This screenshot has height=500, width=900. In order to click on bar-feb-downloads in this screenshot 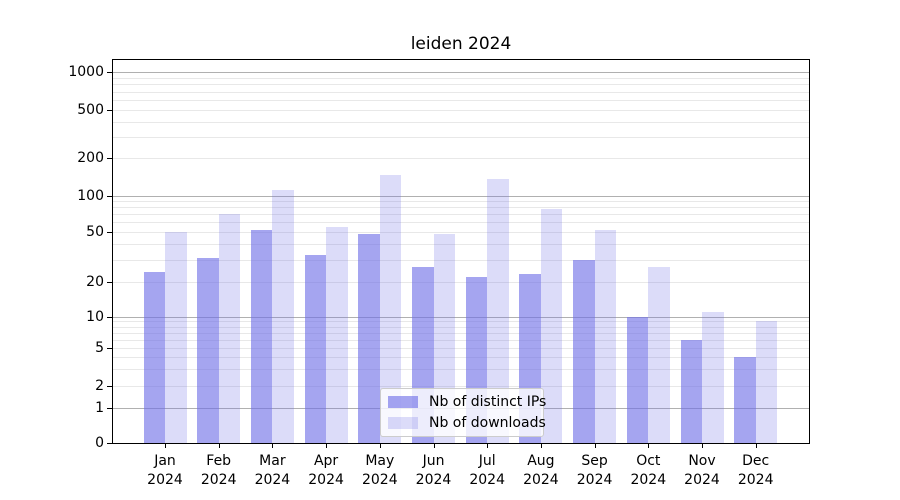, I will do `click(229, 328)`.